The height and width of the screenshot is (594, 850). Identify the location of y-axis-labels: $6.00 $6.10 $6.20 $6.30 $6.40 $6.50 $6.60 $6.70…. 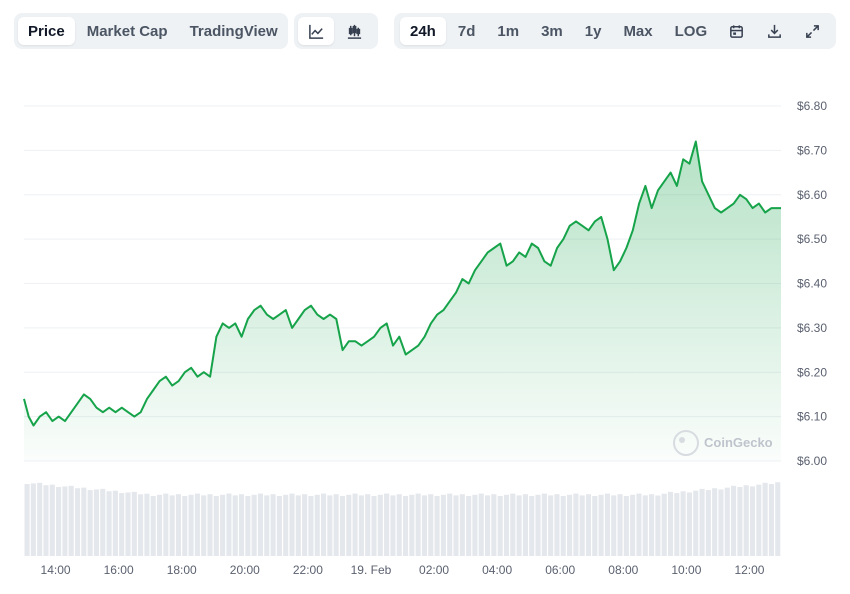
(812, 283).